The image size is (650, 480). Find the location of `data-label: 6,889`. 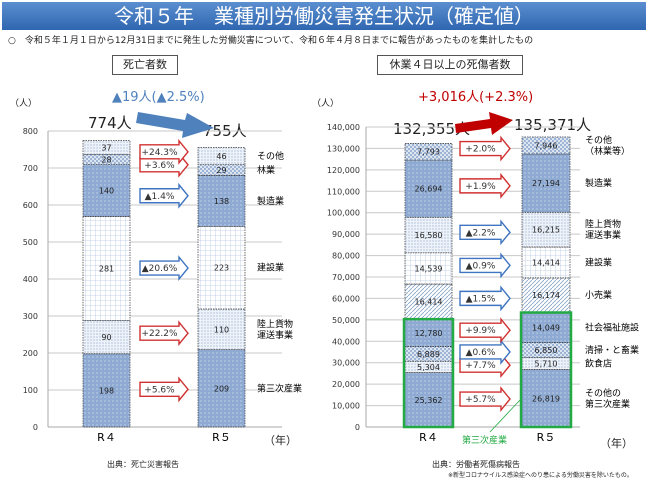

data-label: 6,889 is located at coordinates (428, 354).